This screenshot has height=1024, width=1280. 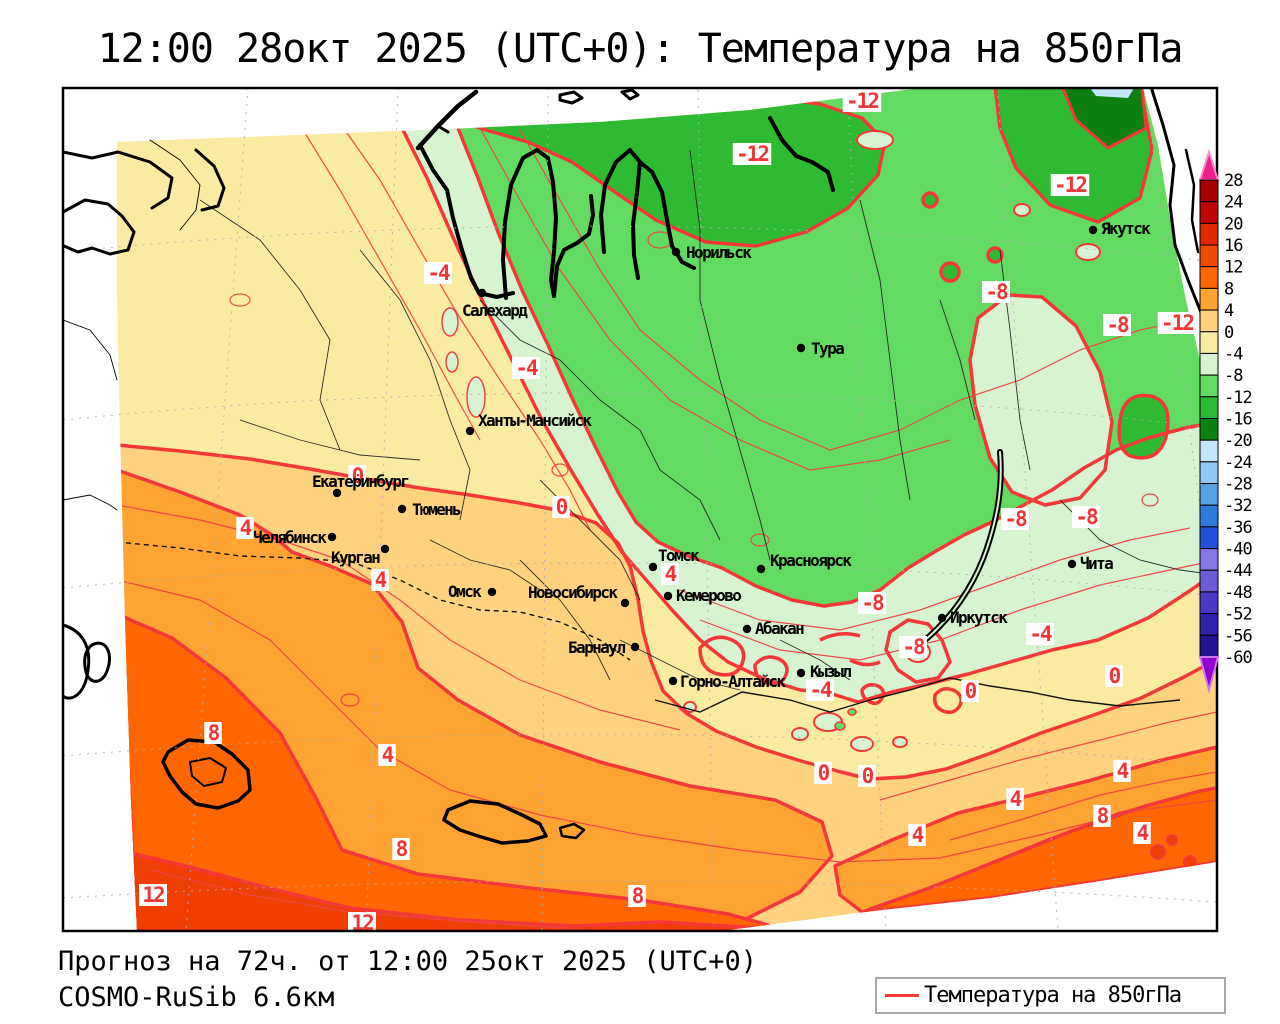 I want to click on city-label: Красноярск, so click(x=811, y=560).